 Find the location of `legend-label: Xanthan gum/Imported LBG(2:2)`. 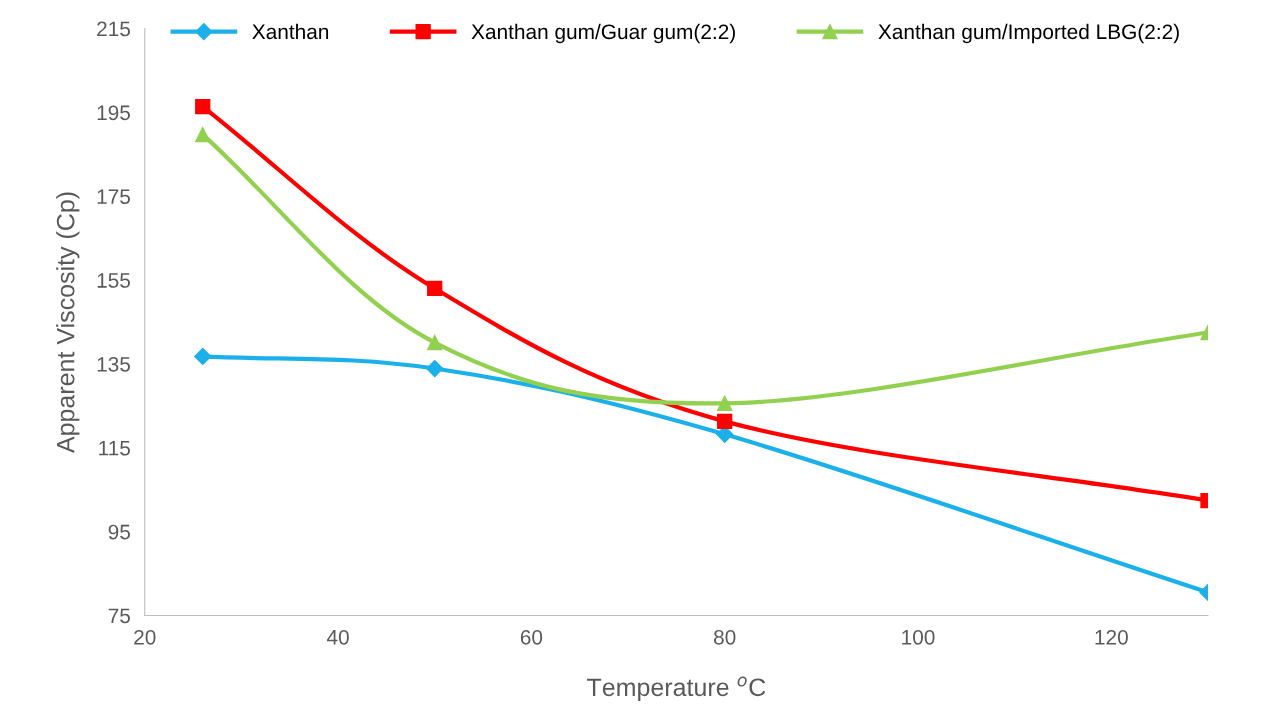

legend-label: Xanthan gum/Imported LBG(2:2) is located at coordinates (1028, 33).